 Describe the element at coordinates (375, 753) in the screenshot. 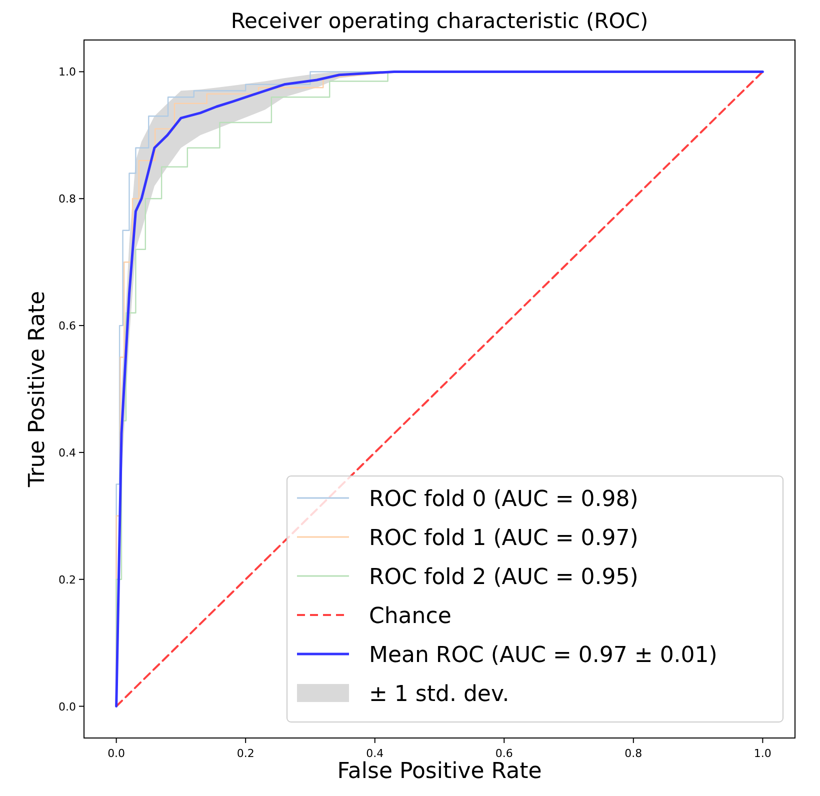

I see `x-tick-label: 0.4` at that location.